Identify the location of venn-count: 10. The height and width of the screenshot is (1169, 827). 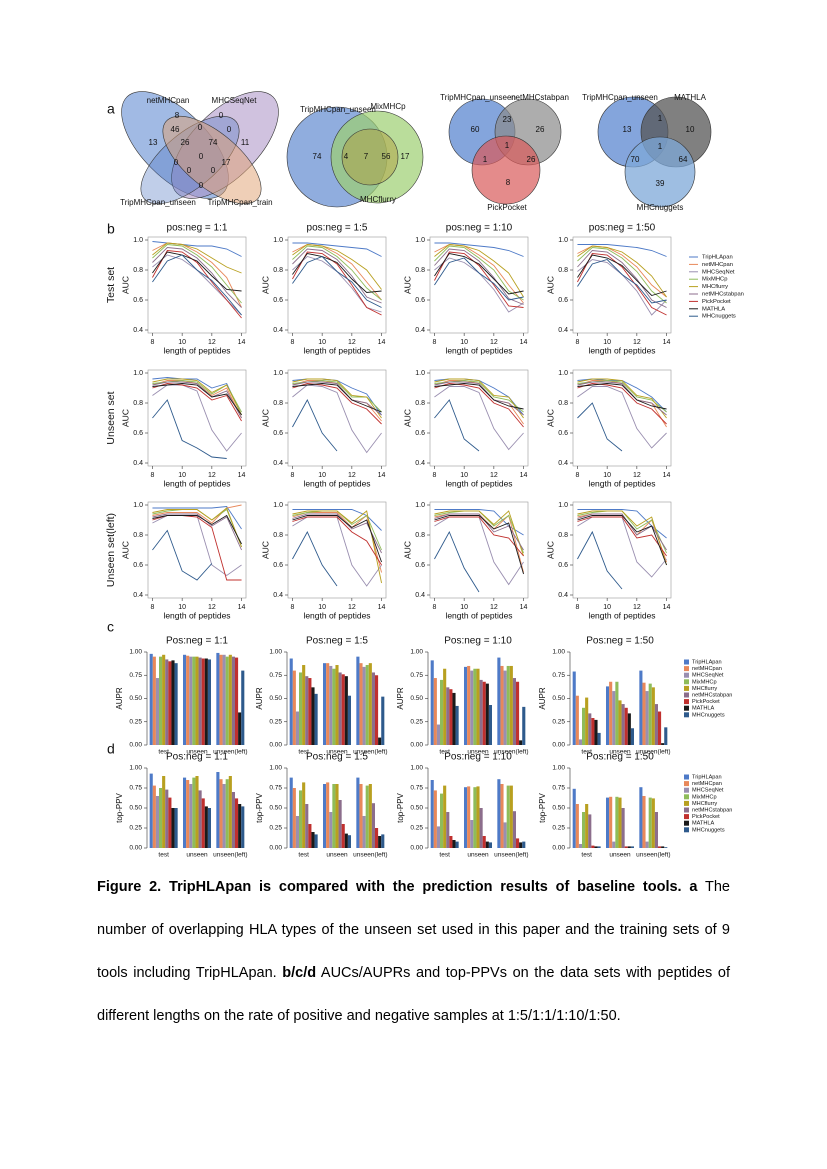
(690, 129).